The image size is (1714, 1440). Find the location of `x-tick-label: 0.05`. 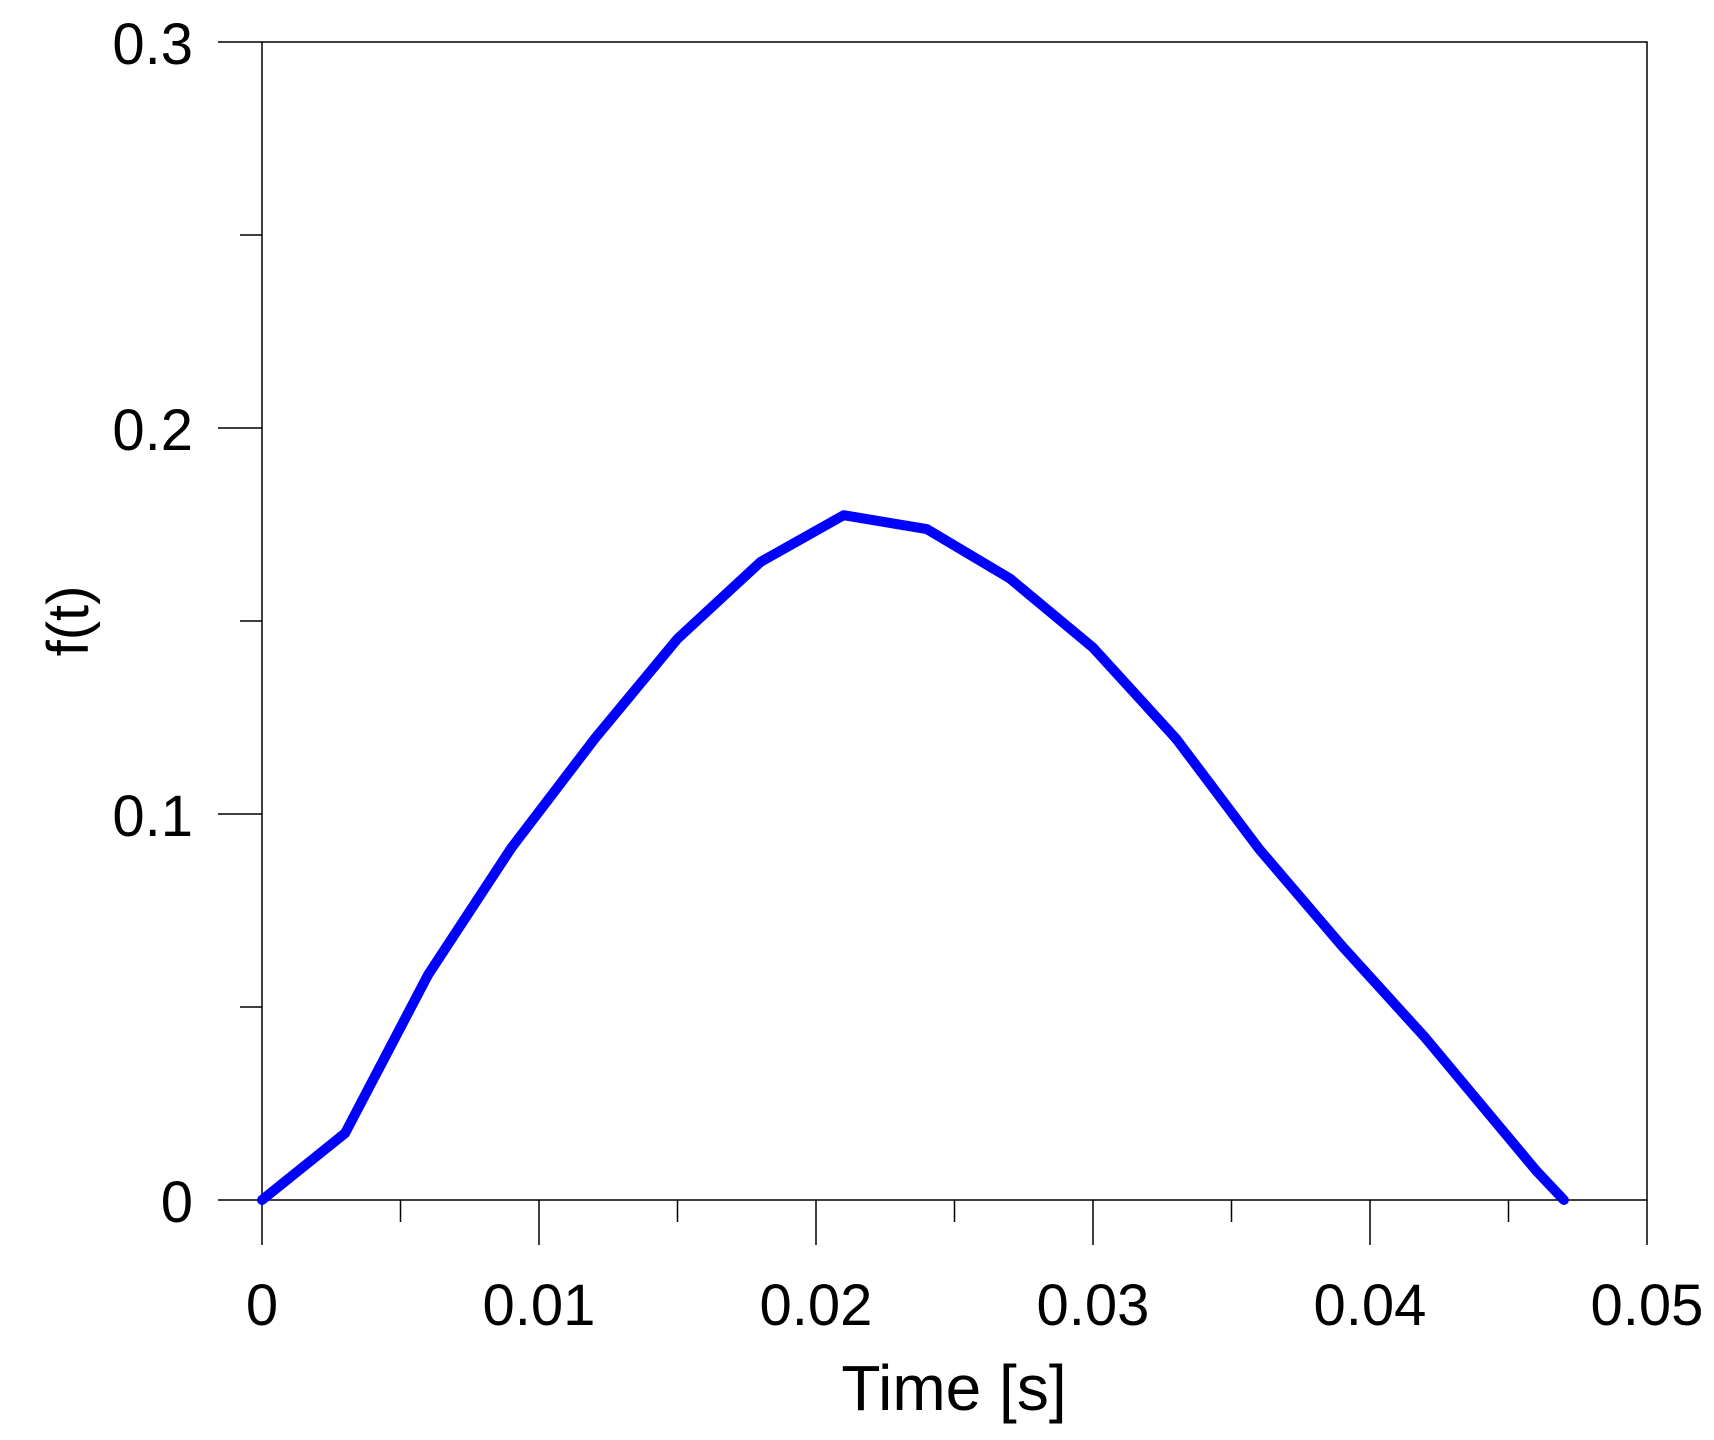

x-tick-label: 0.05 is located at coordinates (1647, 1305).